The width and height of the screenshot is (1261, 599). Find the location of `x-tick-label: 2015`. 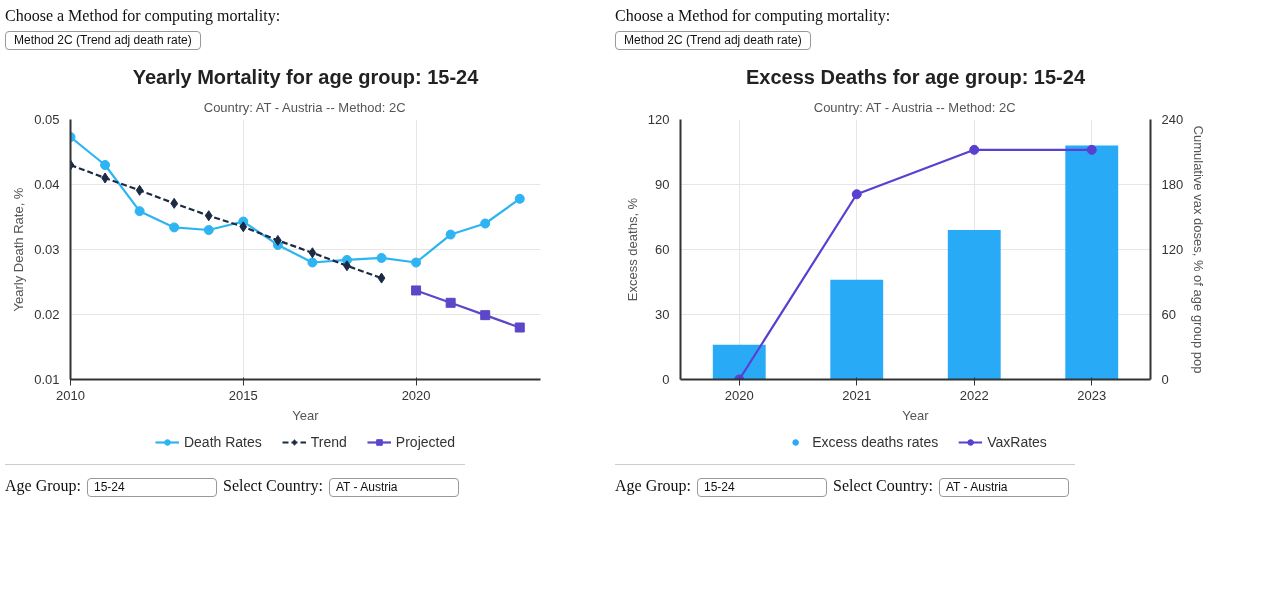

x-tick-label: 2015 is located at coordinates (243, 395).